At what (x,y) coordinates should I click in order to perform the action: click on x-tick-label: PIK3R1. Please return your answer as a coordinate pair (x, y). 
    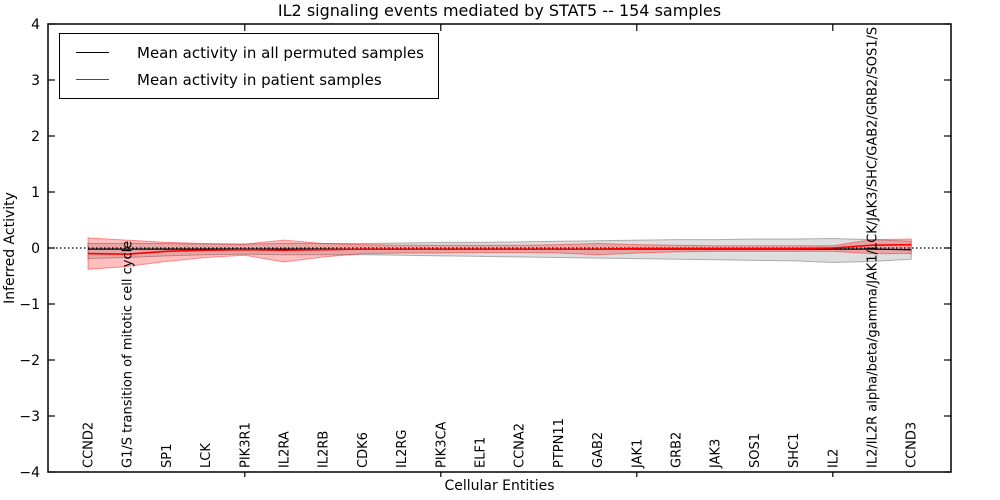
    Looking at the image, I should click on (245, 445).